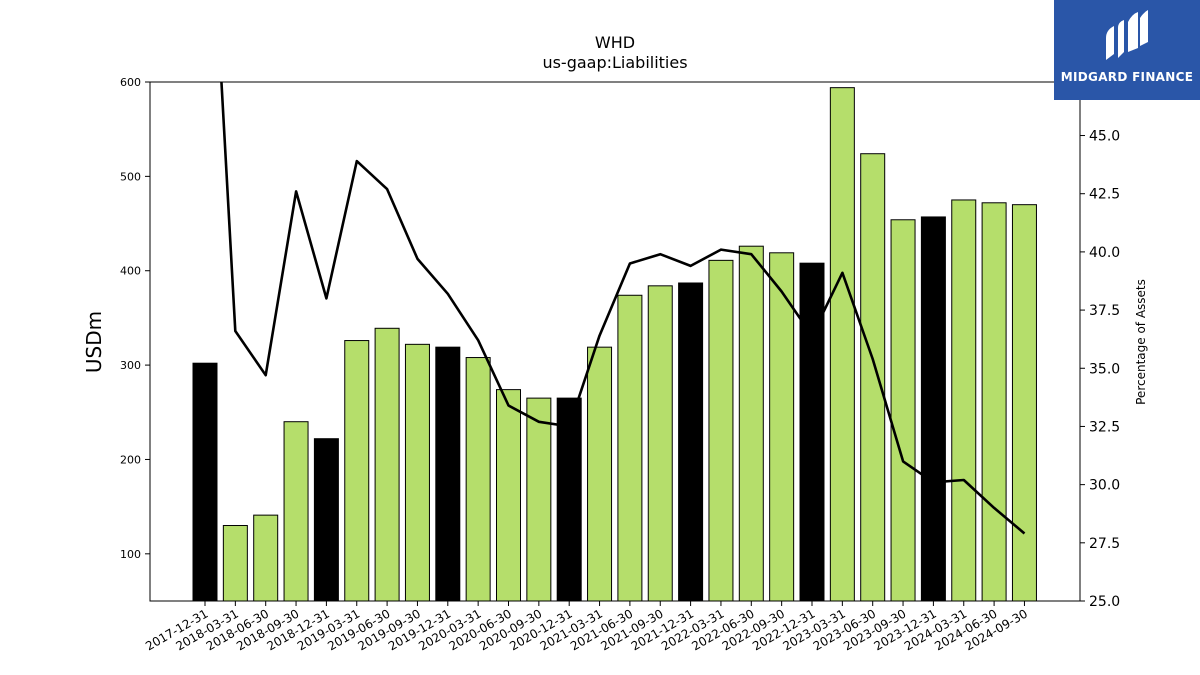 The height and width of the screenshot is (675, 1200). I want to click on y2-tick-label: 42.5, so click(1104, 195).